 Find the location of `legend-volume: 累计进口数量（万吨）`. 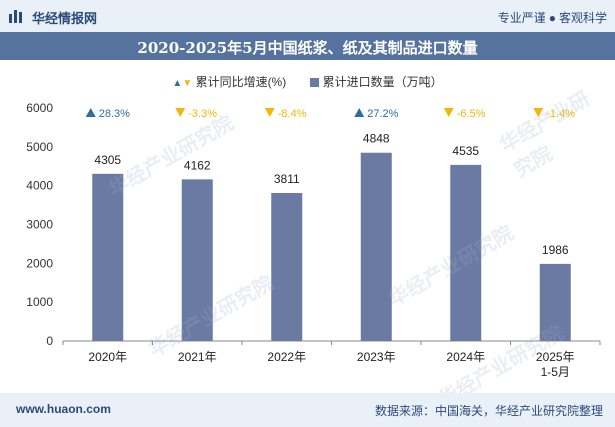

legend-volume: 累计进口数量（万吨） is located at coordinates (376, 81).